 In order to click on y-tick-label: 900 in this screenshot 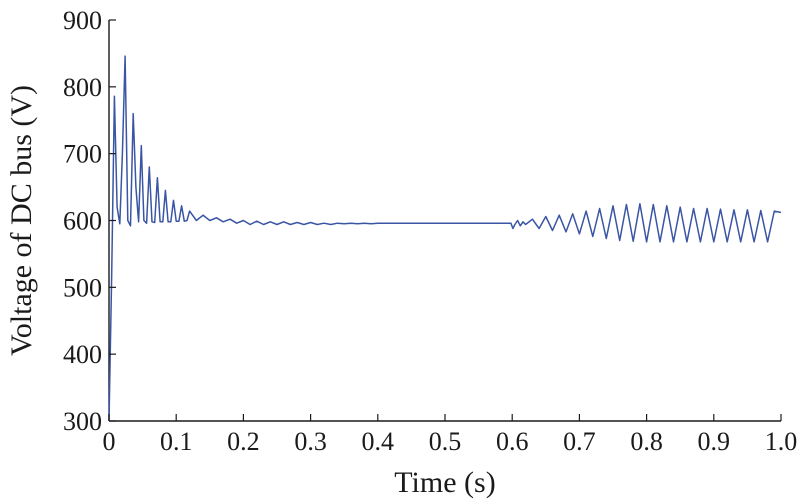, I will do `click(82, 20)`.